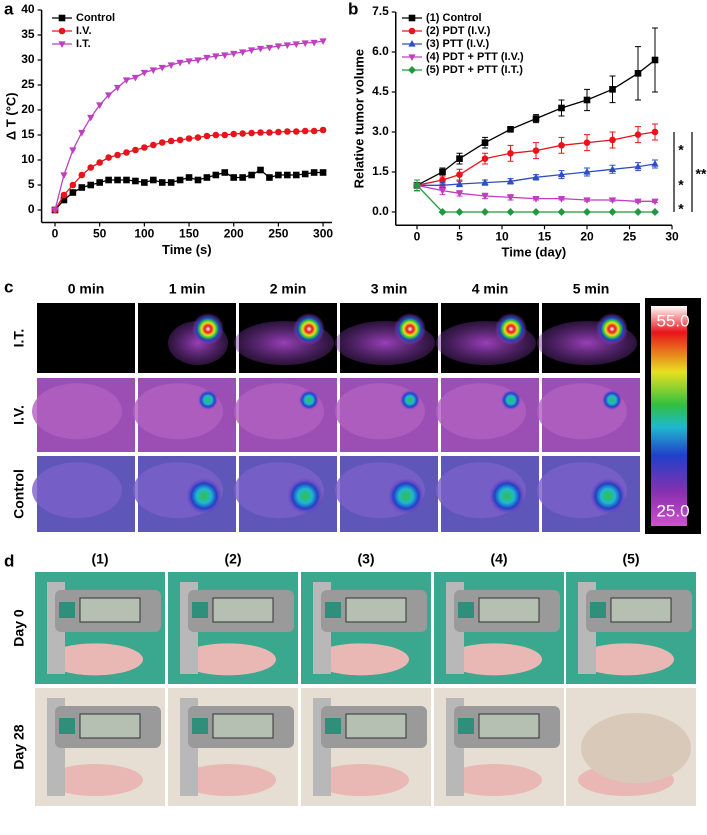 The width and height of the screenshot is (707, 835). What do you see at coordinates (19, 415) in the screenshot?
I see `row-label: I.V.` at bounding box center [19, 415].